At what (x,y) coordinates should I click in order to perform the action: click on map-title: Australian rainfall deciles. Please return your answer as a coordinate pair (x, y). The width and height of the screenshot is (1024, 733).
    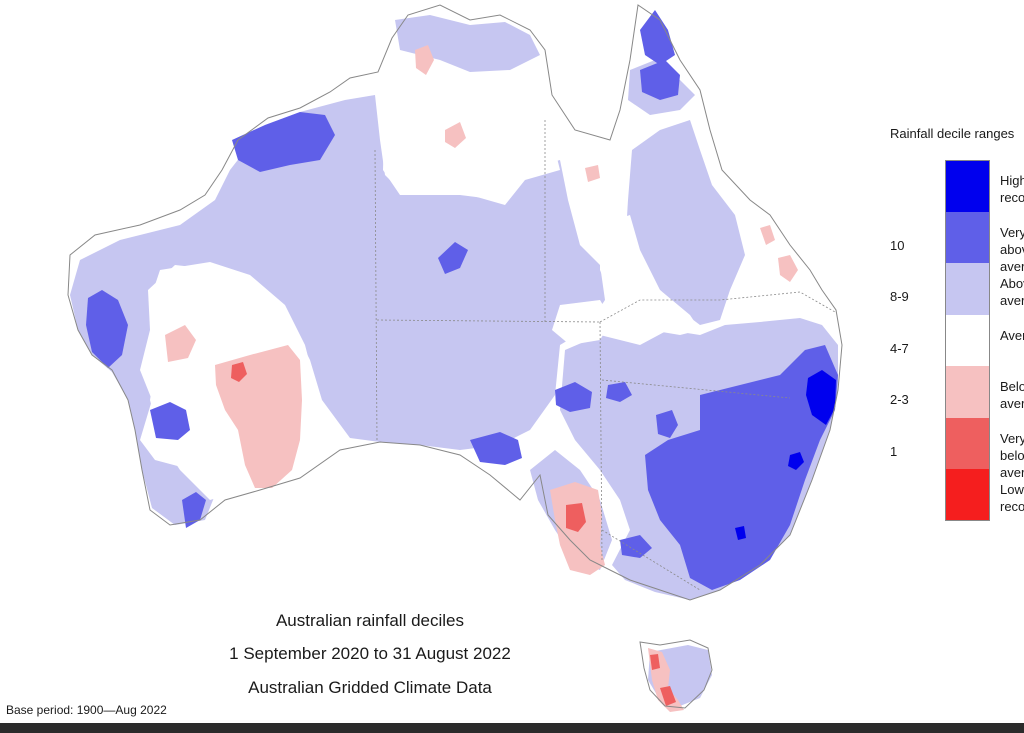
    Looking at the image, I should click on (370, 620).